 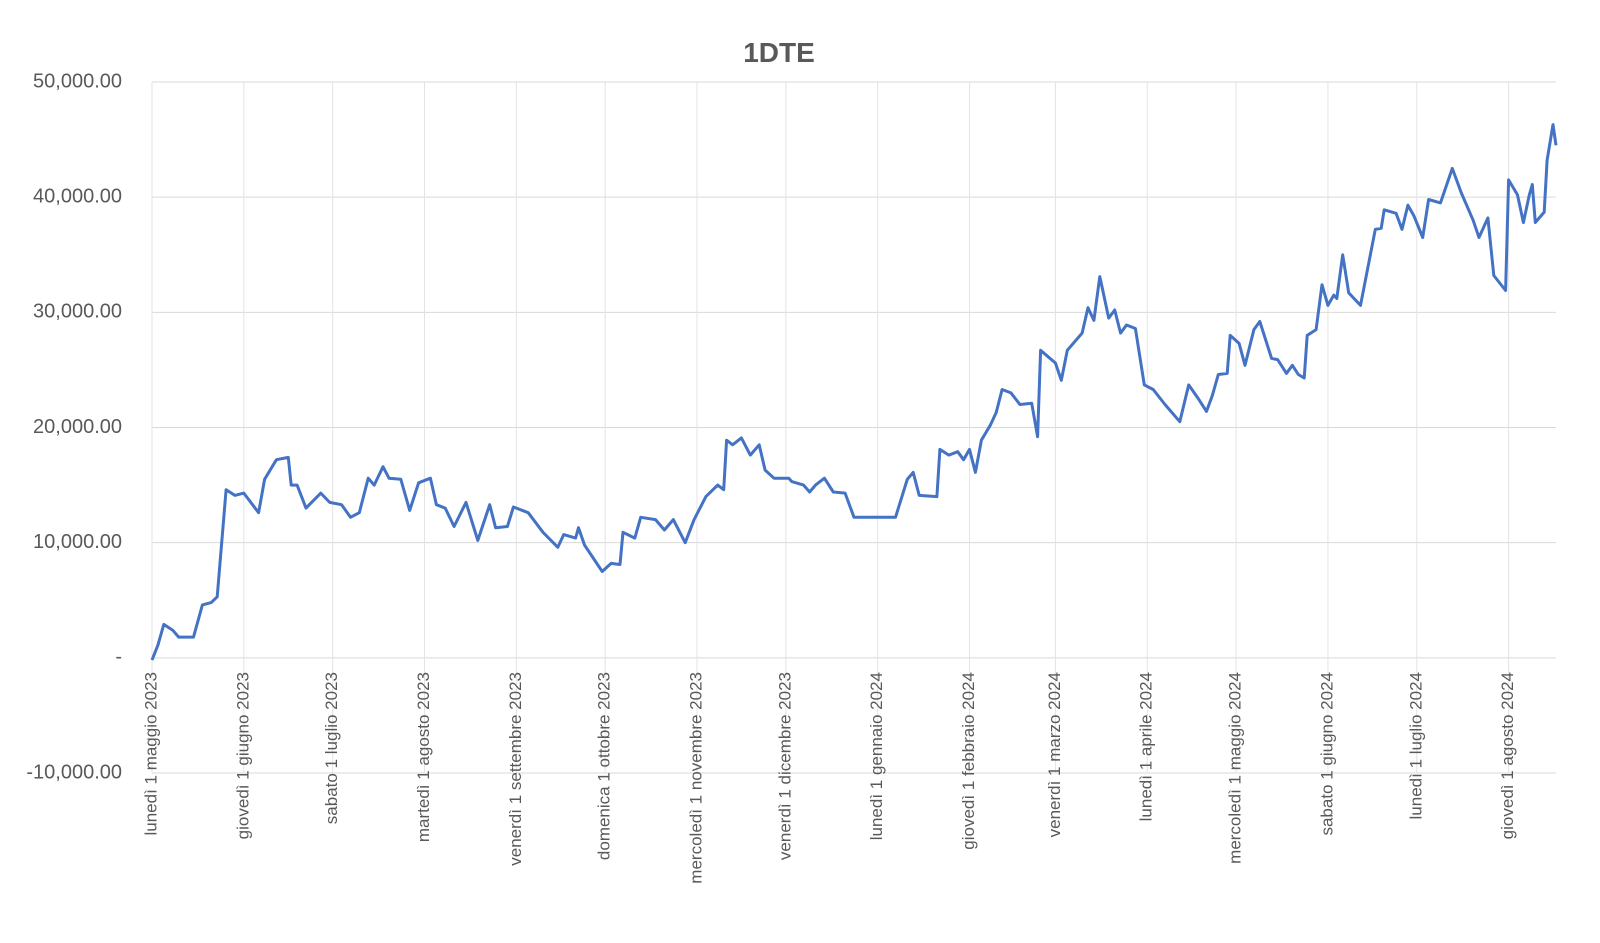 What do you see at coordinates (779, 52) in the screenshot?
I see `chart-title: 1DTE` at bounding box center [779, 52].